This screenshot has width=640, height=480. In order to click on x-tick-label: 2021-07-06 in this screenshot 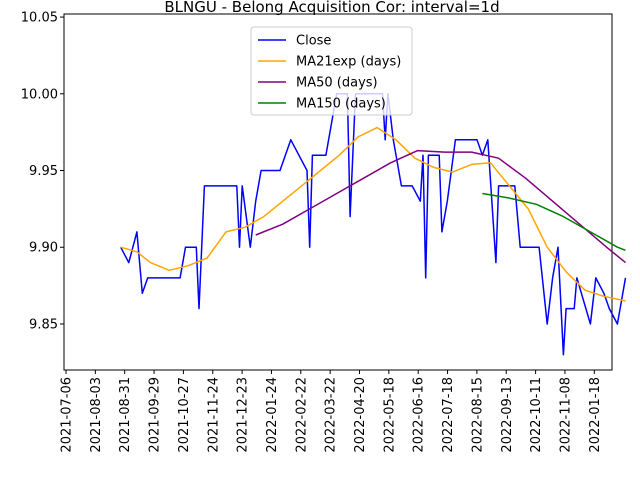, I will do `click(67, 415)`.